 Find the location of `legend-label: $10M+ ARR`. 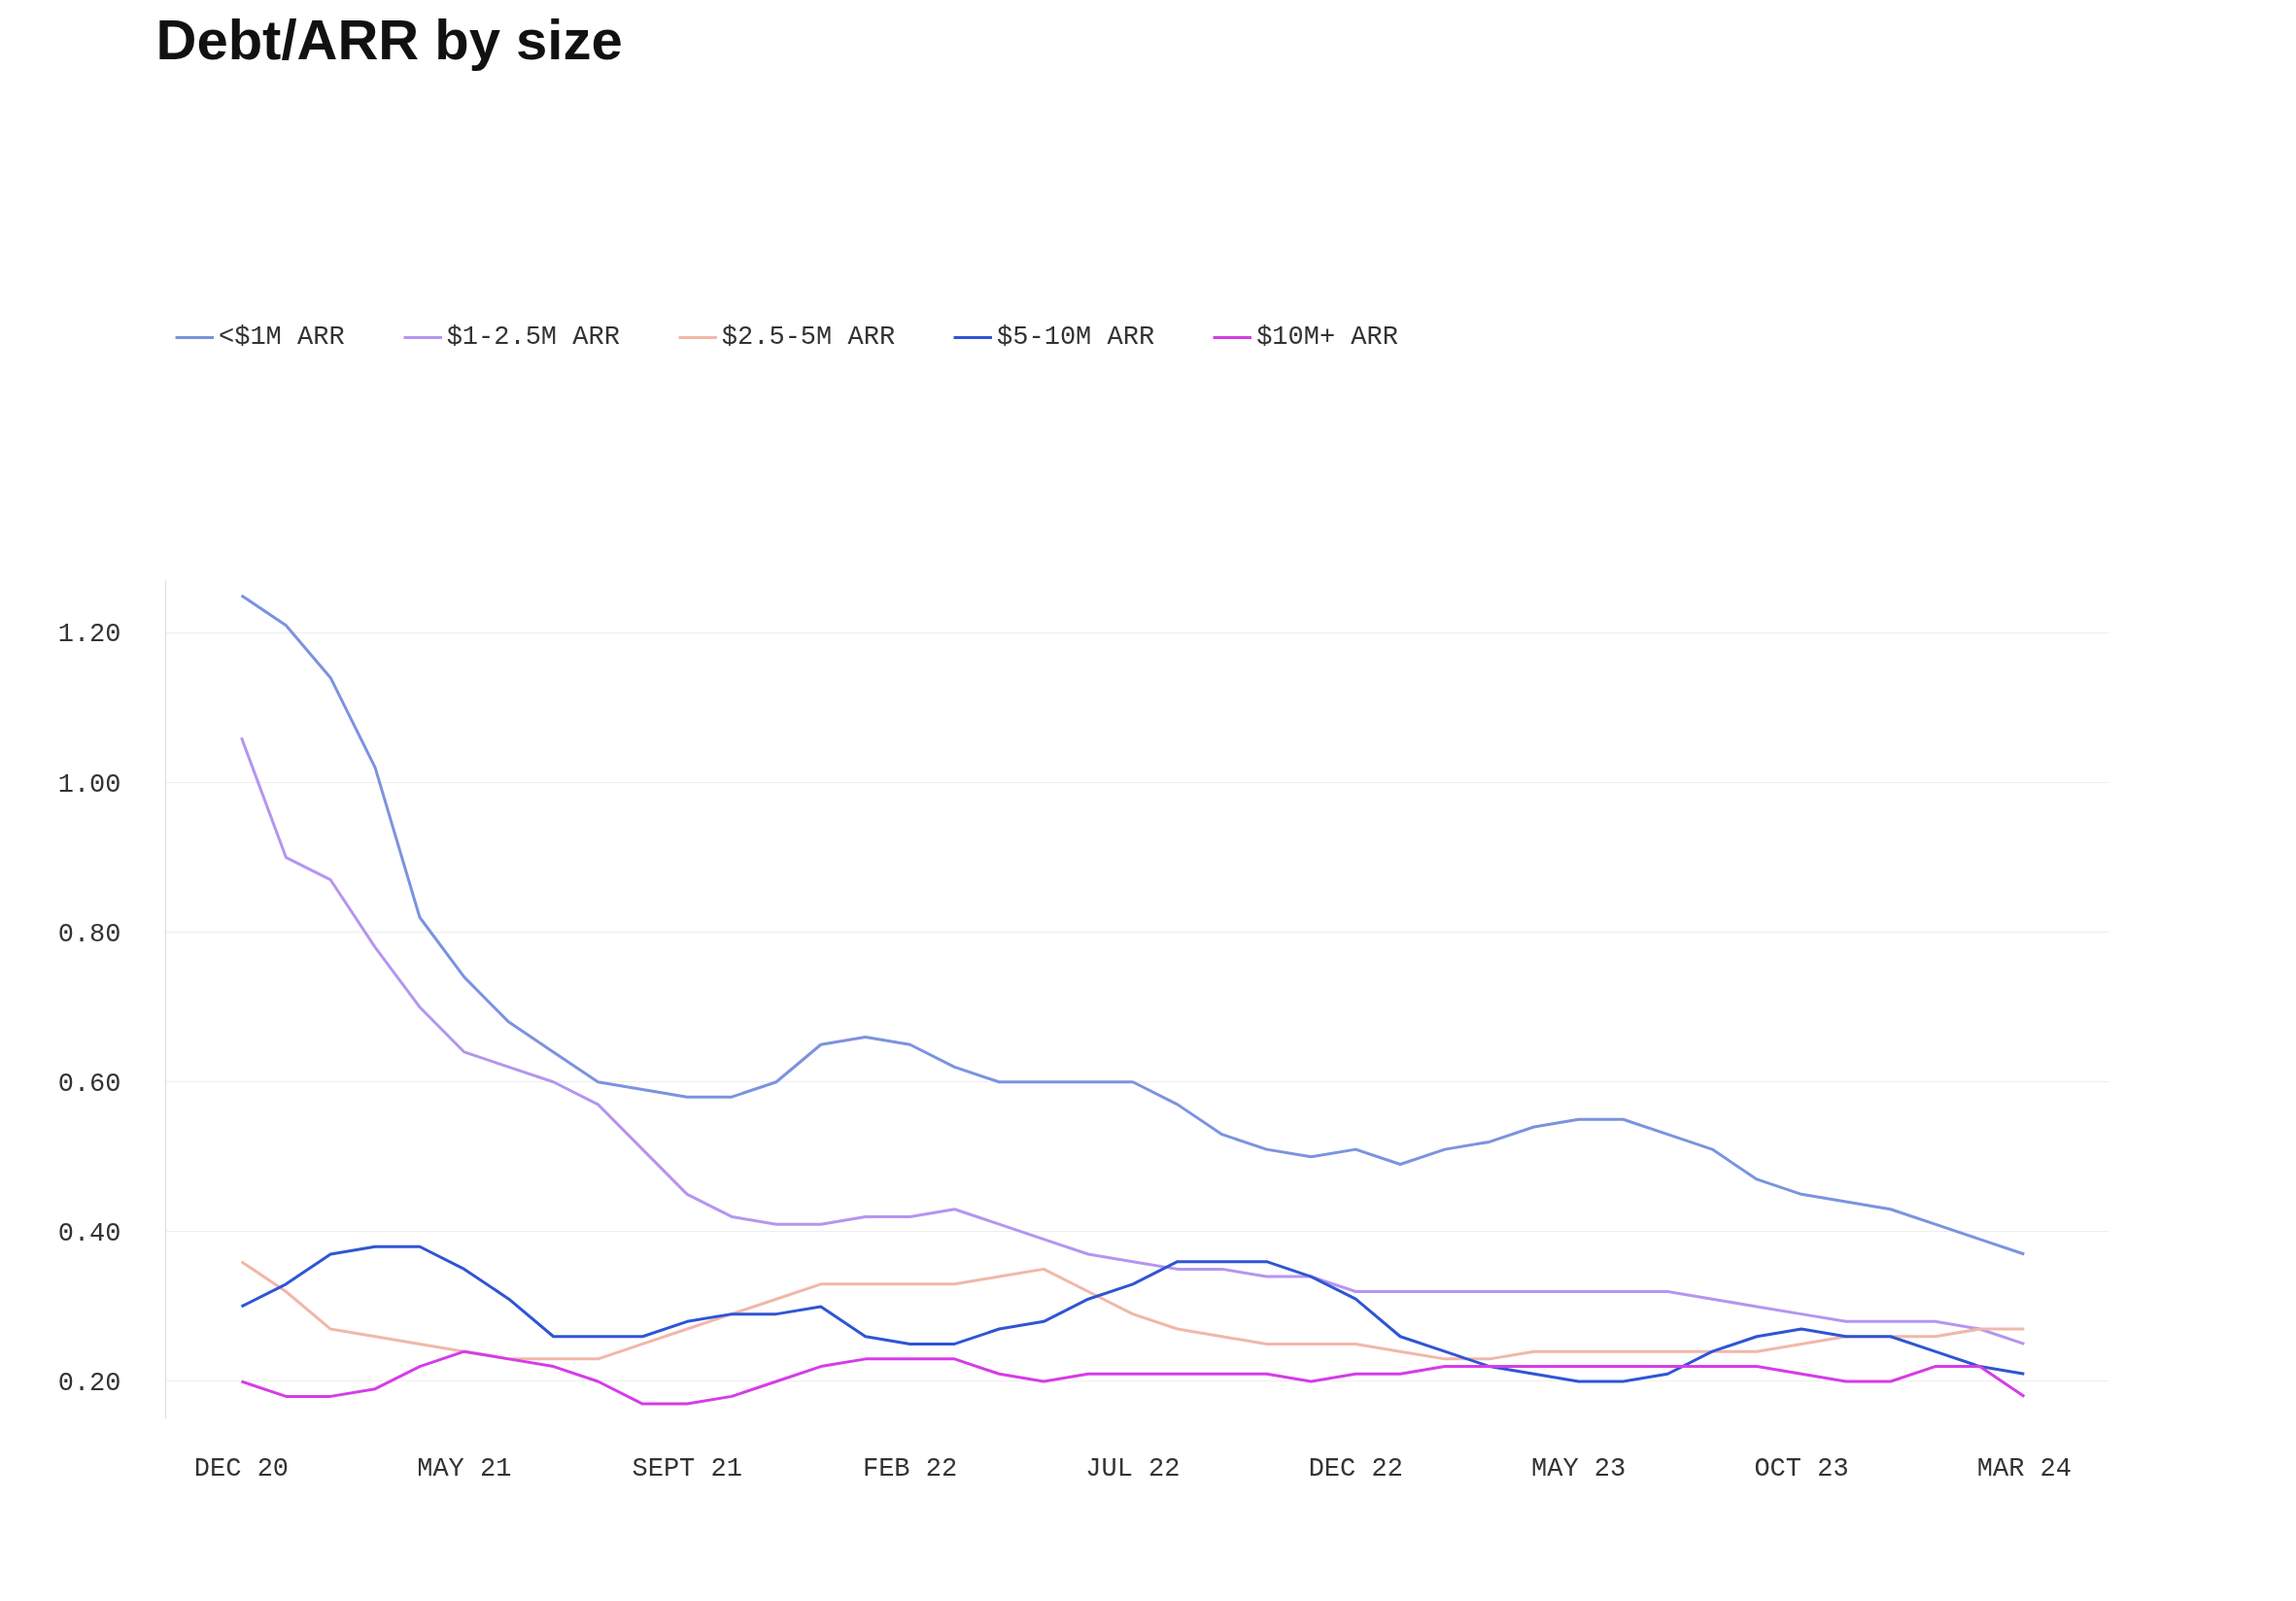

legend-label: $10M+ ARR is located at coordinates (1327, 337).